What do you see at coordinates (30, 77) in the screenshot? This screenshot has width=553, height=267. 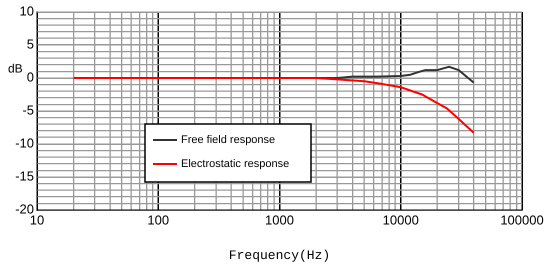 I see `y-tick-label: 0` at bounding box center [30, 77].